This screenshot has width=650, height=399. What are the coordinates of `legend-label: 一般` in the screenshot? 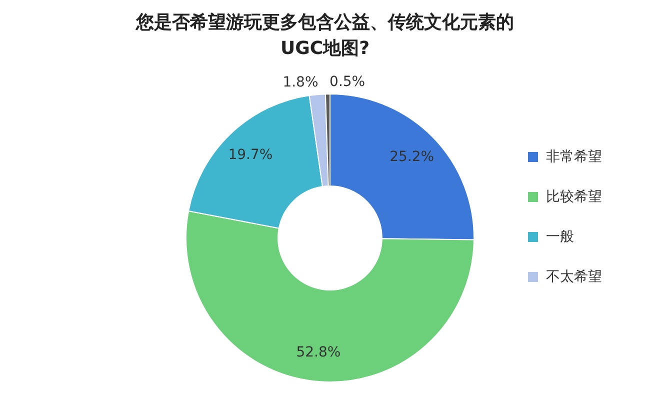 It's located at (560, 237).